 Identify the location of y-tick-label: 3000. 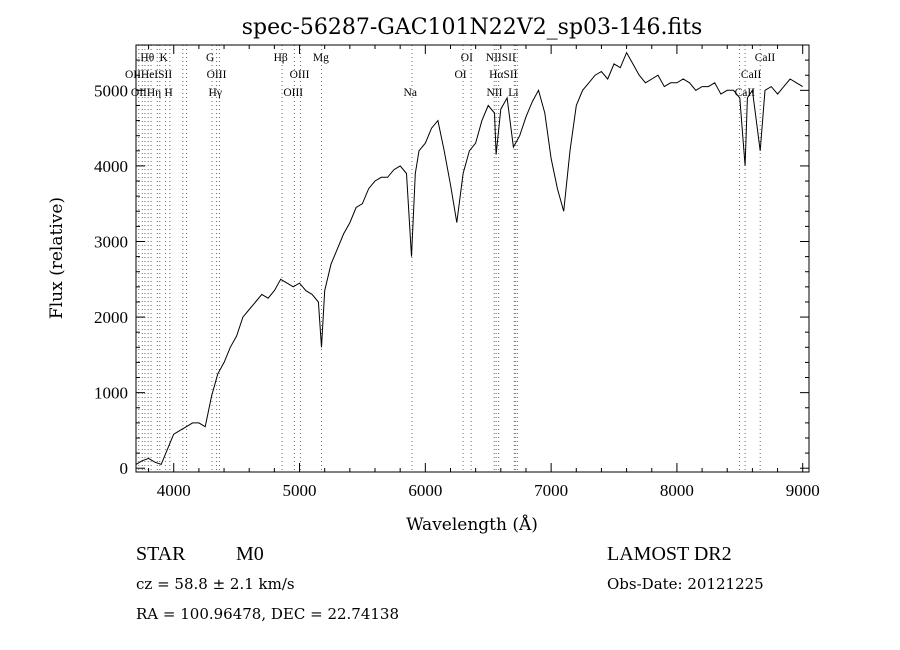
(111, 241).